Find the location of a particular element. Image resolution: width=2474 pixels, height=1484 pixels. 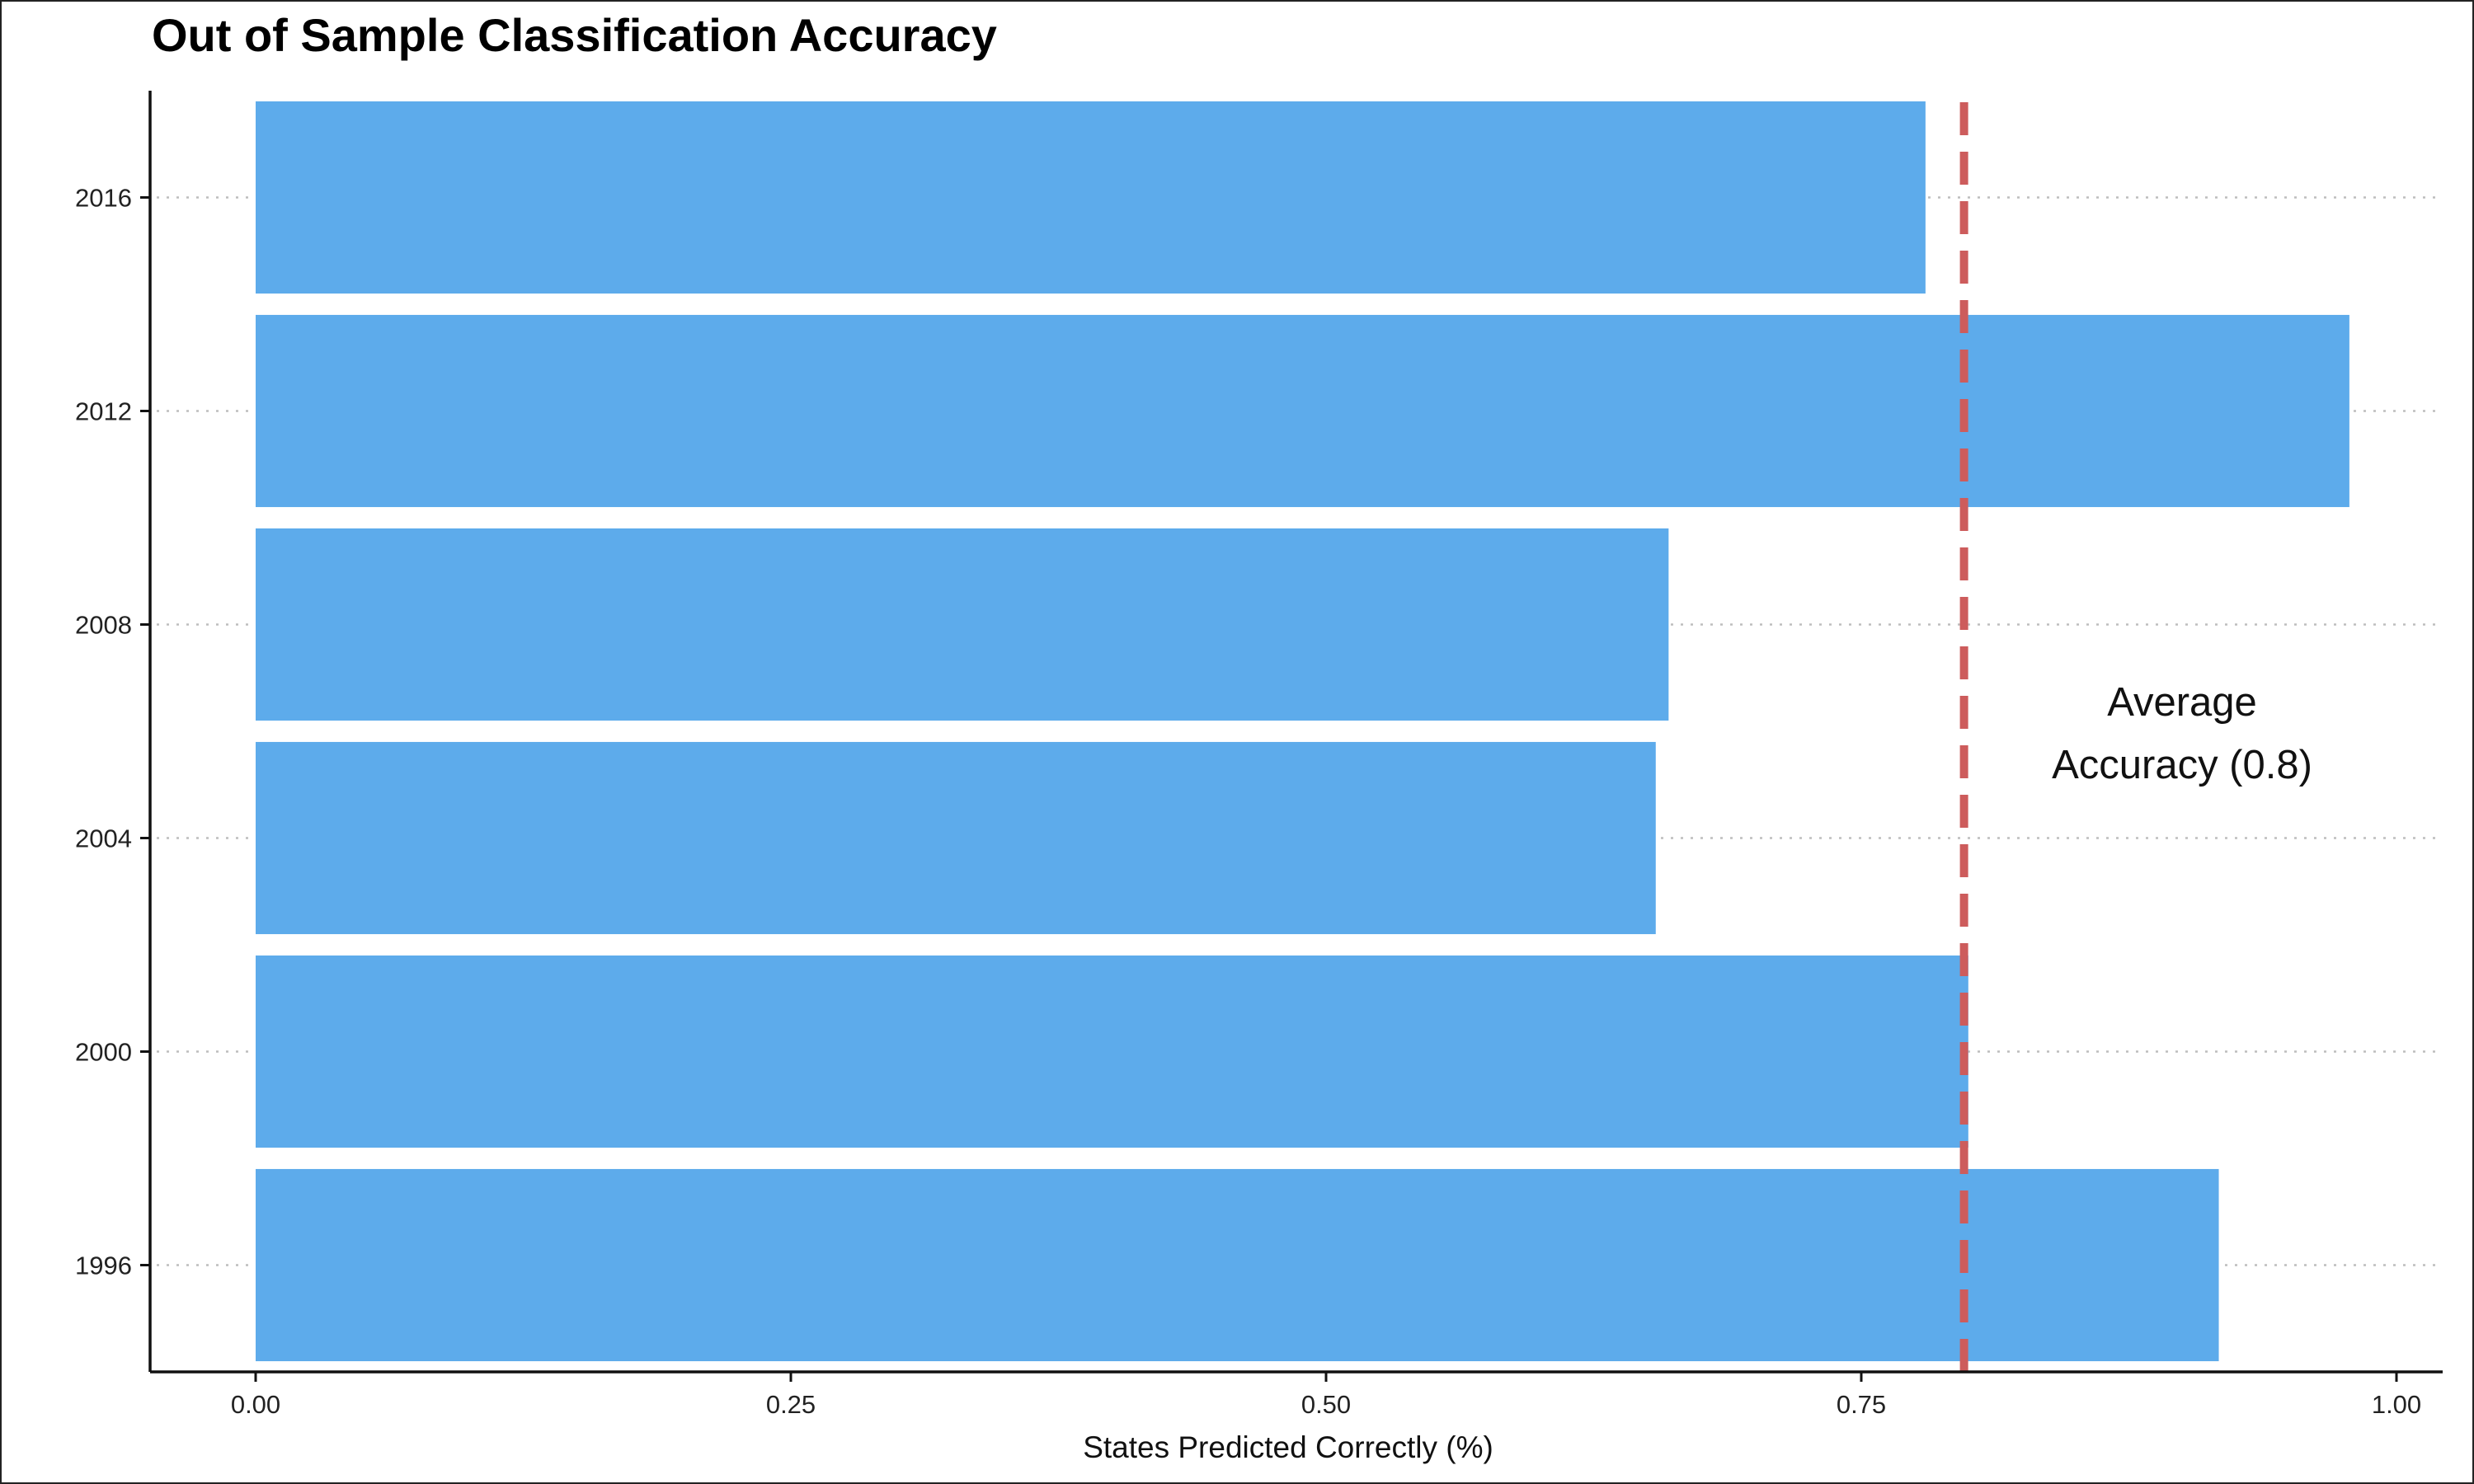

bar-2000 is located at coordinates (1112, 1051).